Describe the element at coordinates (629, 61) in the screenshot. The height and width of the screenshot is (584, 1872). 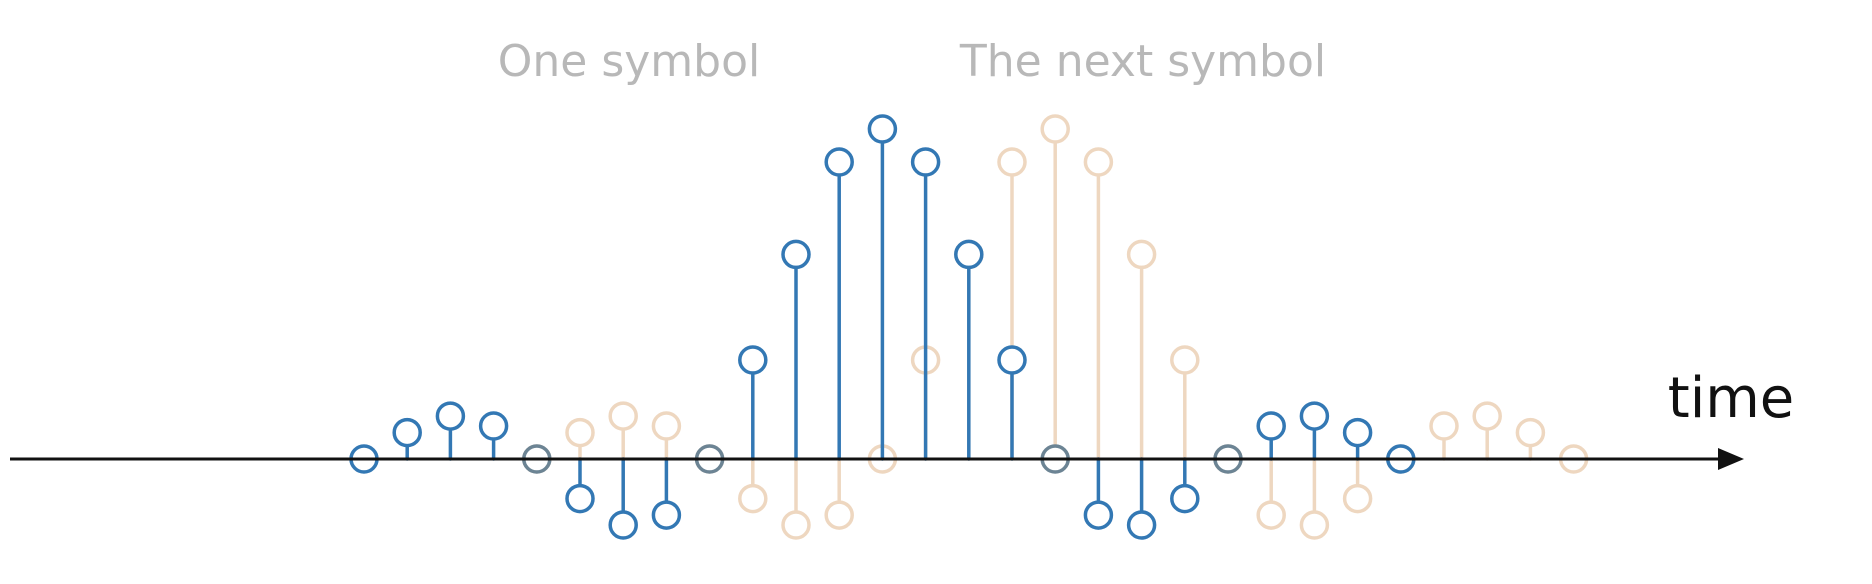
I see `label-one-symbol: One symbol` at that location.